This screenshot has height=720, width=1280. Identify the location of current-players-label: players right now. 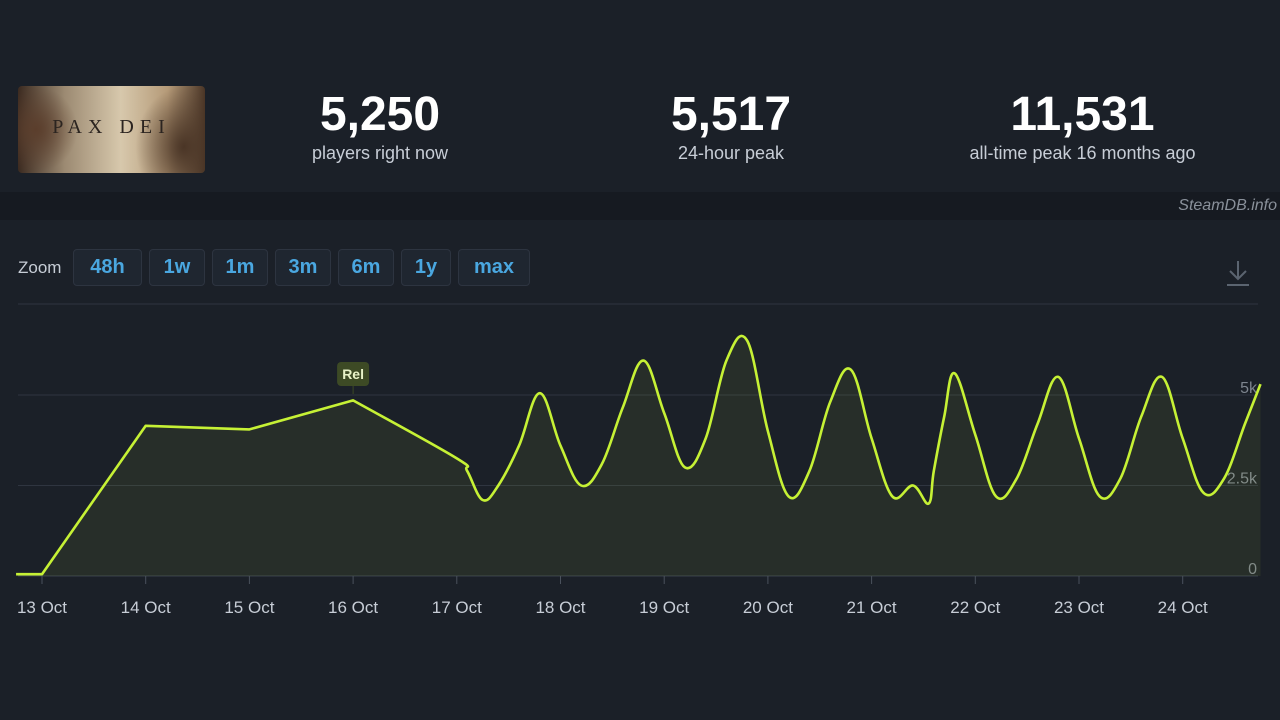
(380, 153).